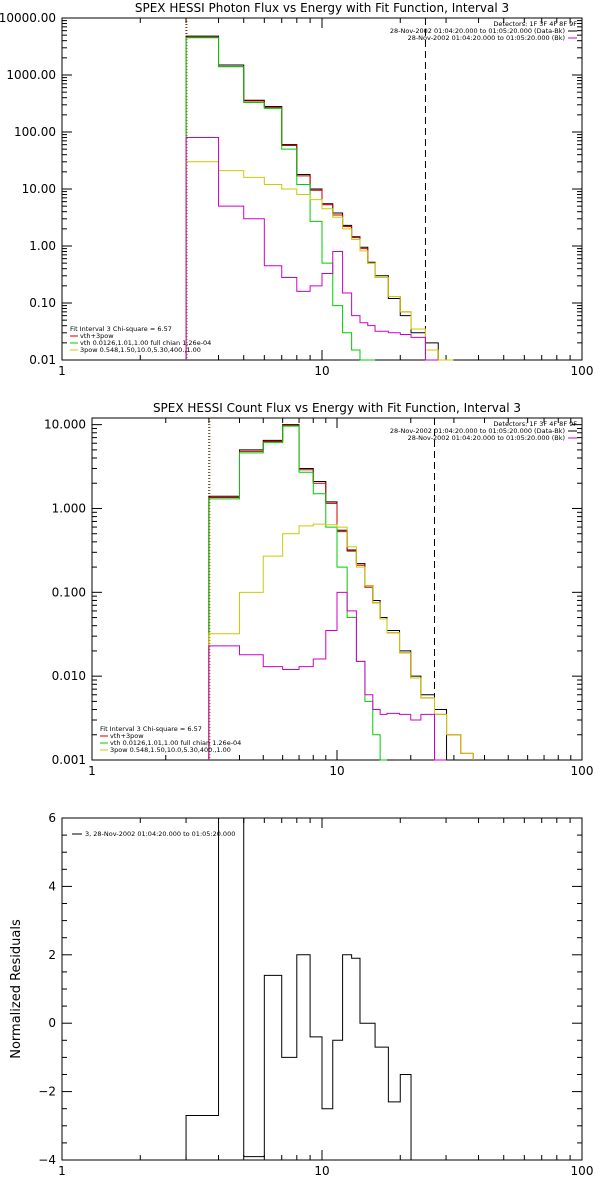 The height and width of the screenshot is (1200, 600). I want to click on y-tick-label: 0.01, so click(42, 360).